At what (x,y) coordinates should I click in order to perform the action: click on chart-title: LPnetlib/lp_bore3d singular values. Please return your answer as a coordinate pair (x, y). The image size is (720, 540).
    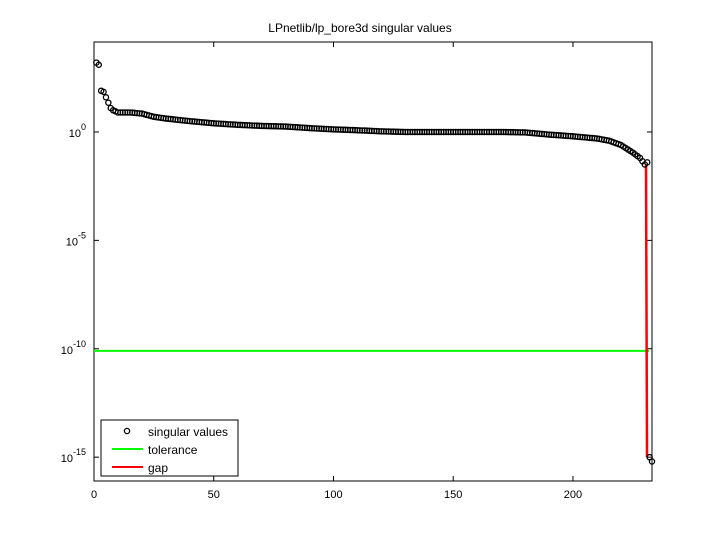
    Looking at the image, I should click on (360, 28).